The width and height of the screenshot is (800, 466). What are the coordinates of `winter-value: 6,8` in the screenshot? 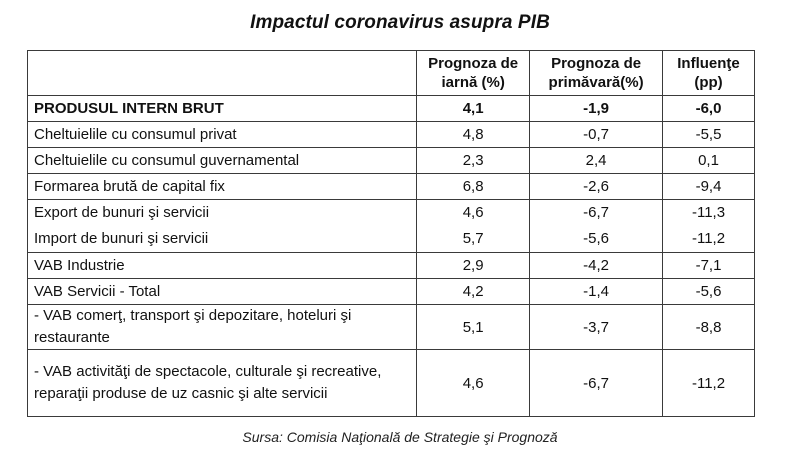 It's located at (473, 186).